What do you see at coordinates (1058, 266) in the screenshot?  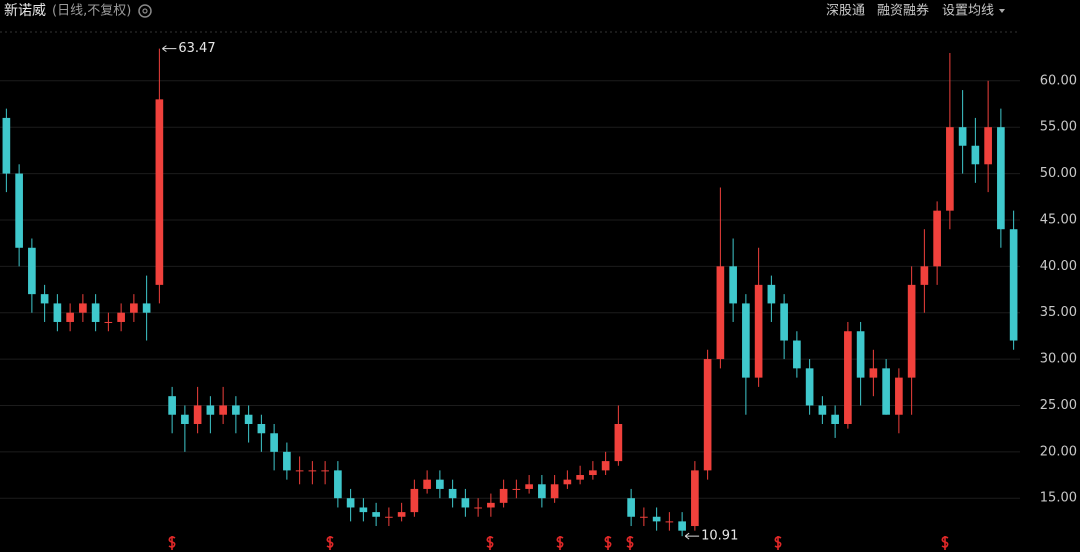 I see `y-tick-label: 40.00` at bounding box center [1058, 266].